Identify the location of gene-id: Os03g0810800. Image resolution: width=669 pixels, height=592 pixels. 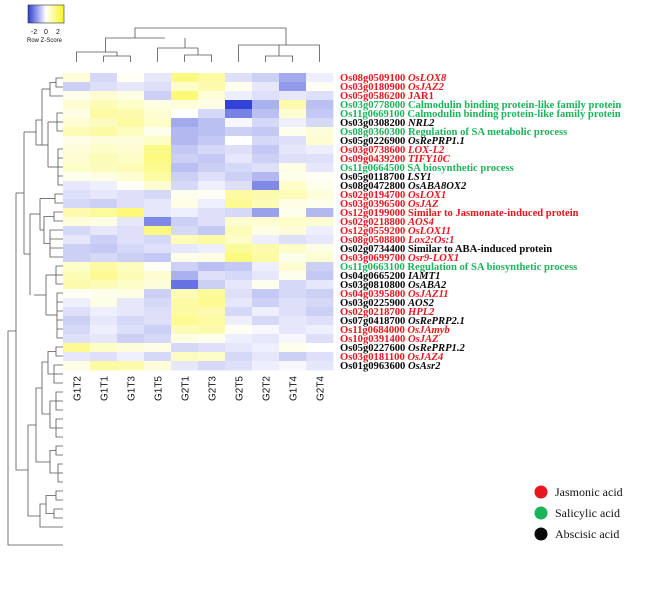
(374, 285).